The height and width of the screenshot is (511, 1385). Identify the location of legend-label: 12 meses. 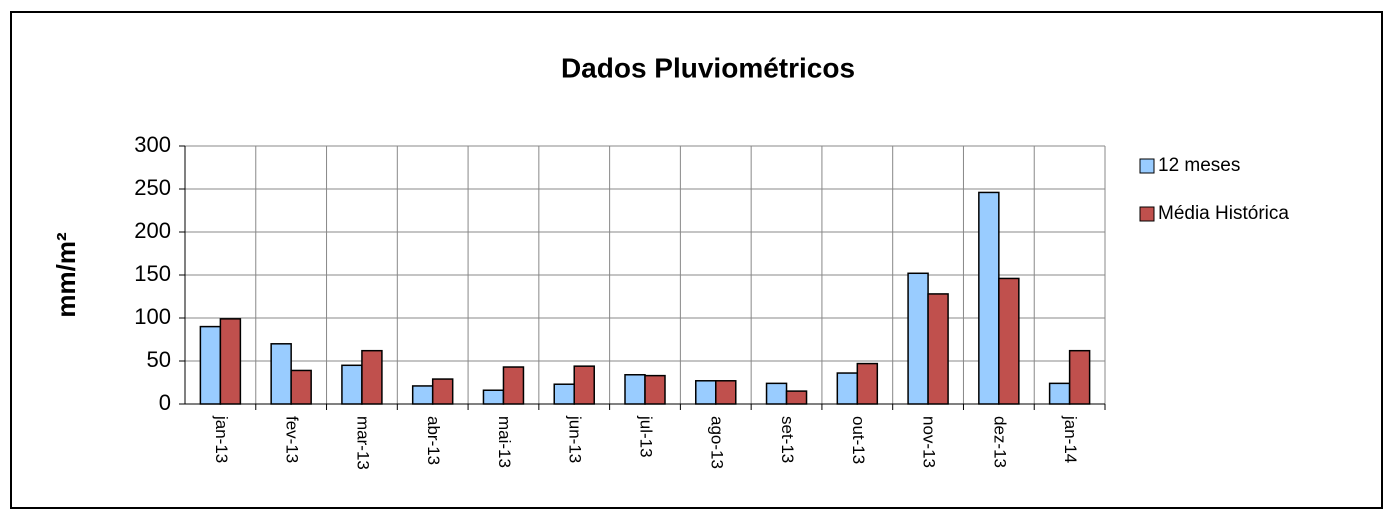
(1199, 165).